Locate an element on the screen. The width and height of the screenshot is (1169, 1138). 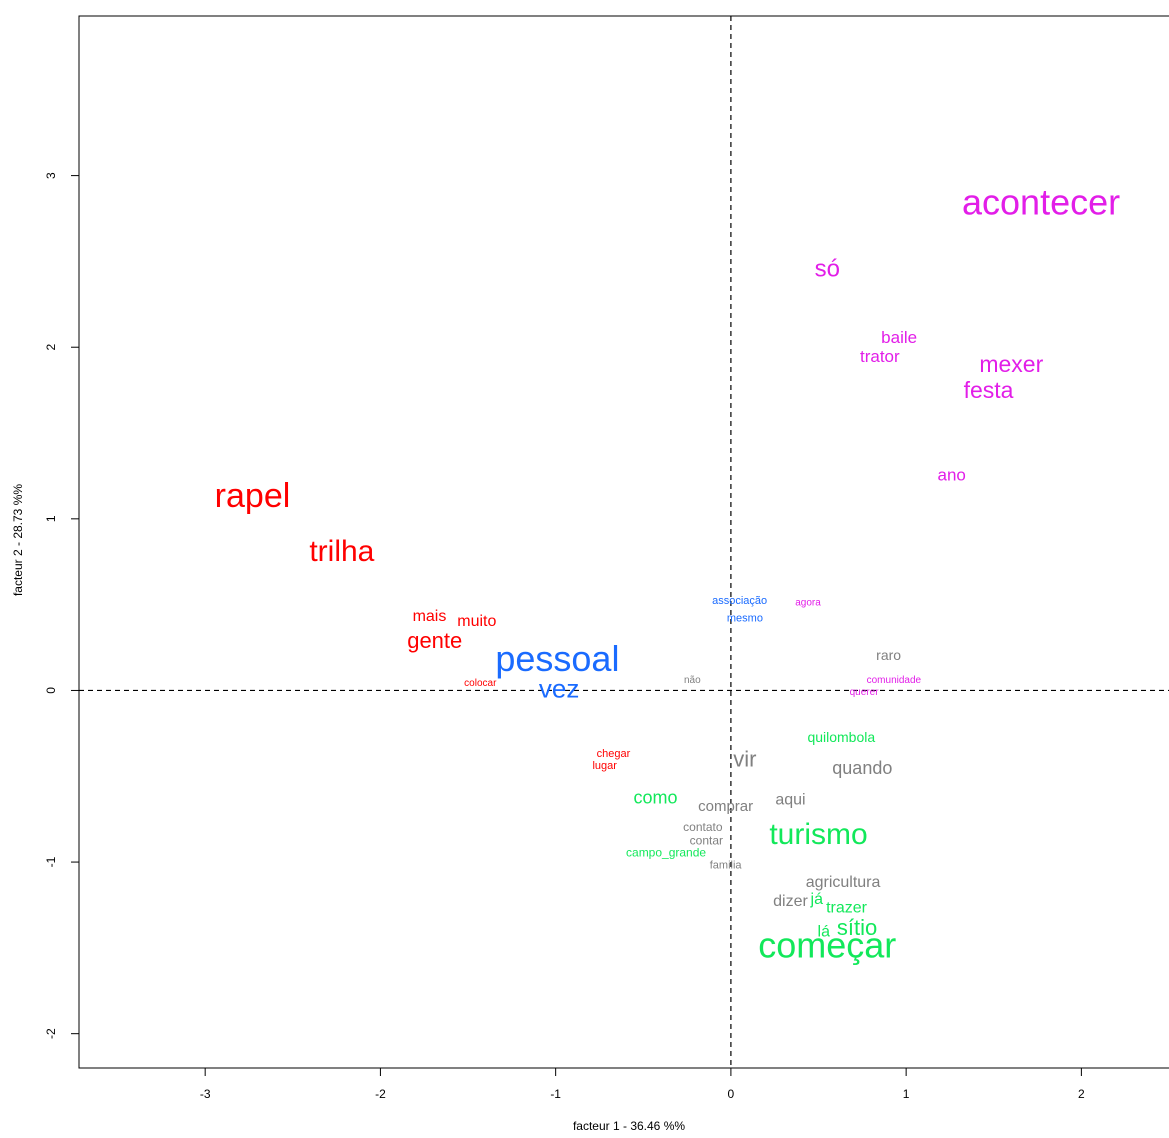
word-point: chegar is located at coordinates (614, 754).